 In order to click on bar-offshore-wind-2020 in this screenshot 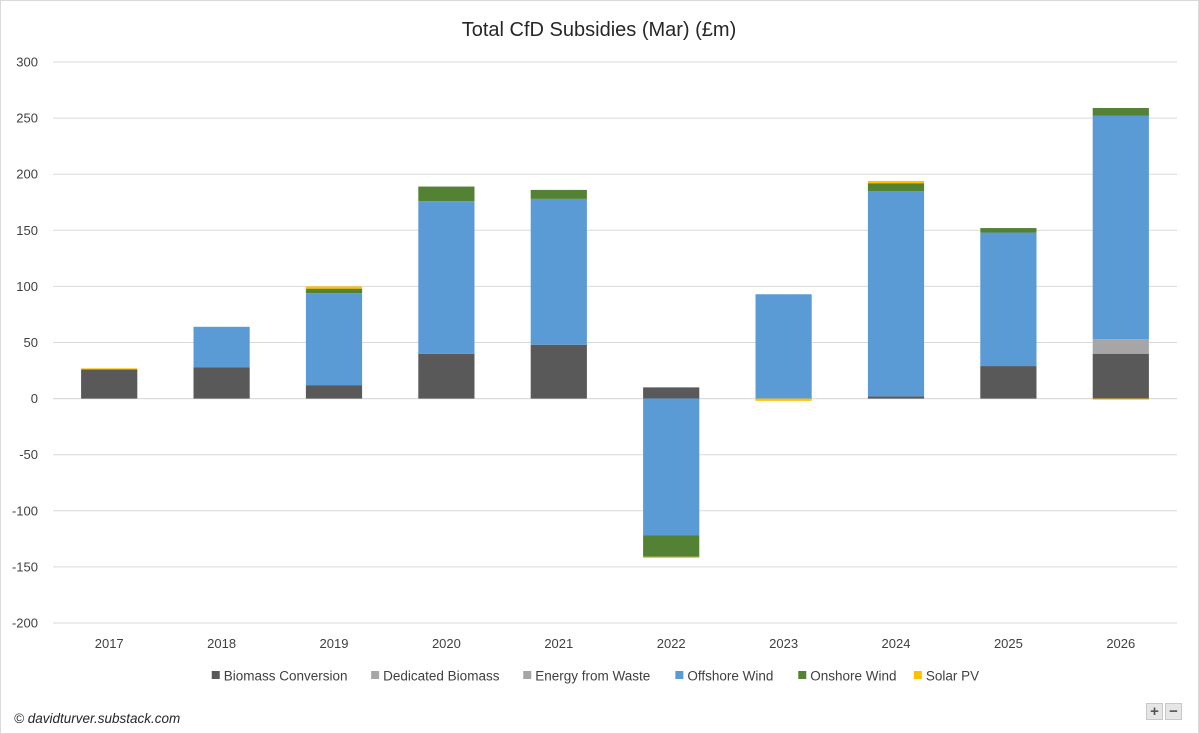, I will do `click(446, 277)`.